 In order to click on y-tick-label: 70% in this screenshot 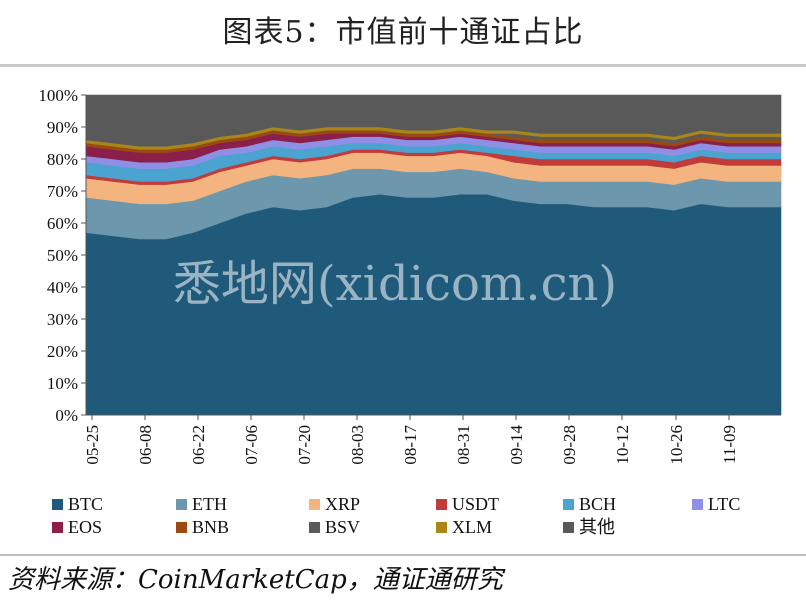, I will do `click(62, 191)`.